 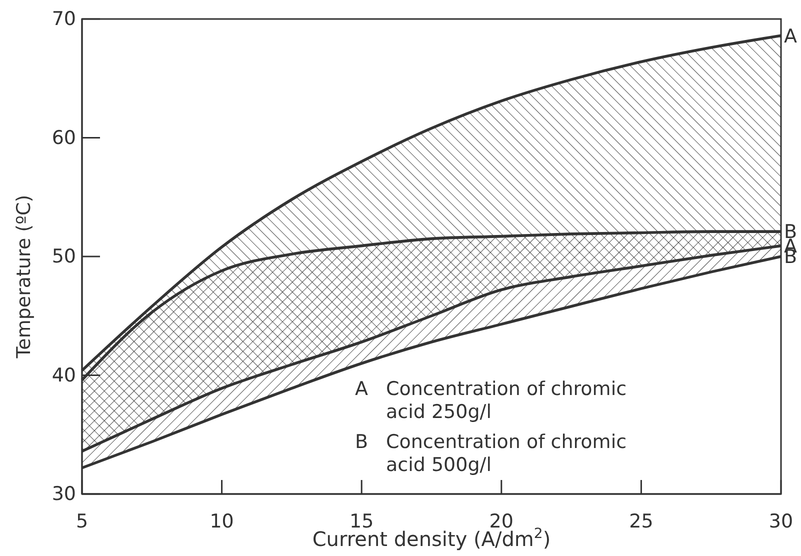 I want to click on y-tick-label: 60, so click(x=64, y=137).